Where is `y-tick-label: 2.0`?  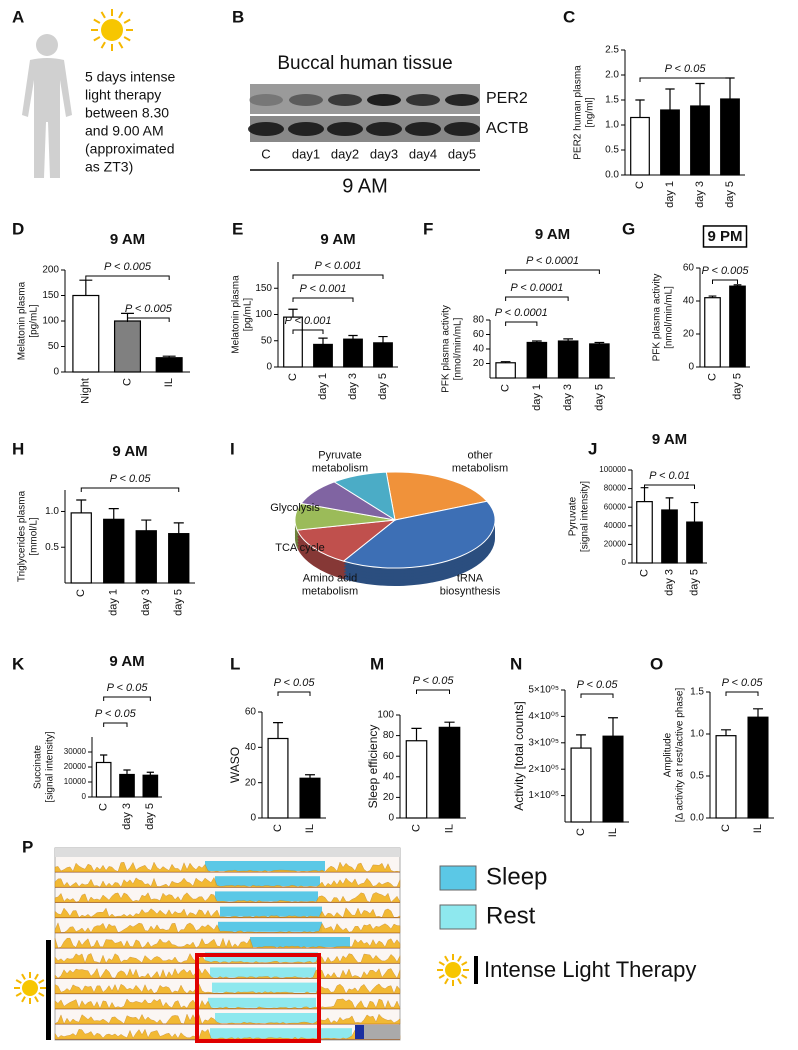
y-tick-label: 2.0 is located at coordinates (612, 75).